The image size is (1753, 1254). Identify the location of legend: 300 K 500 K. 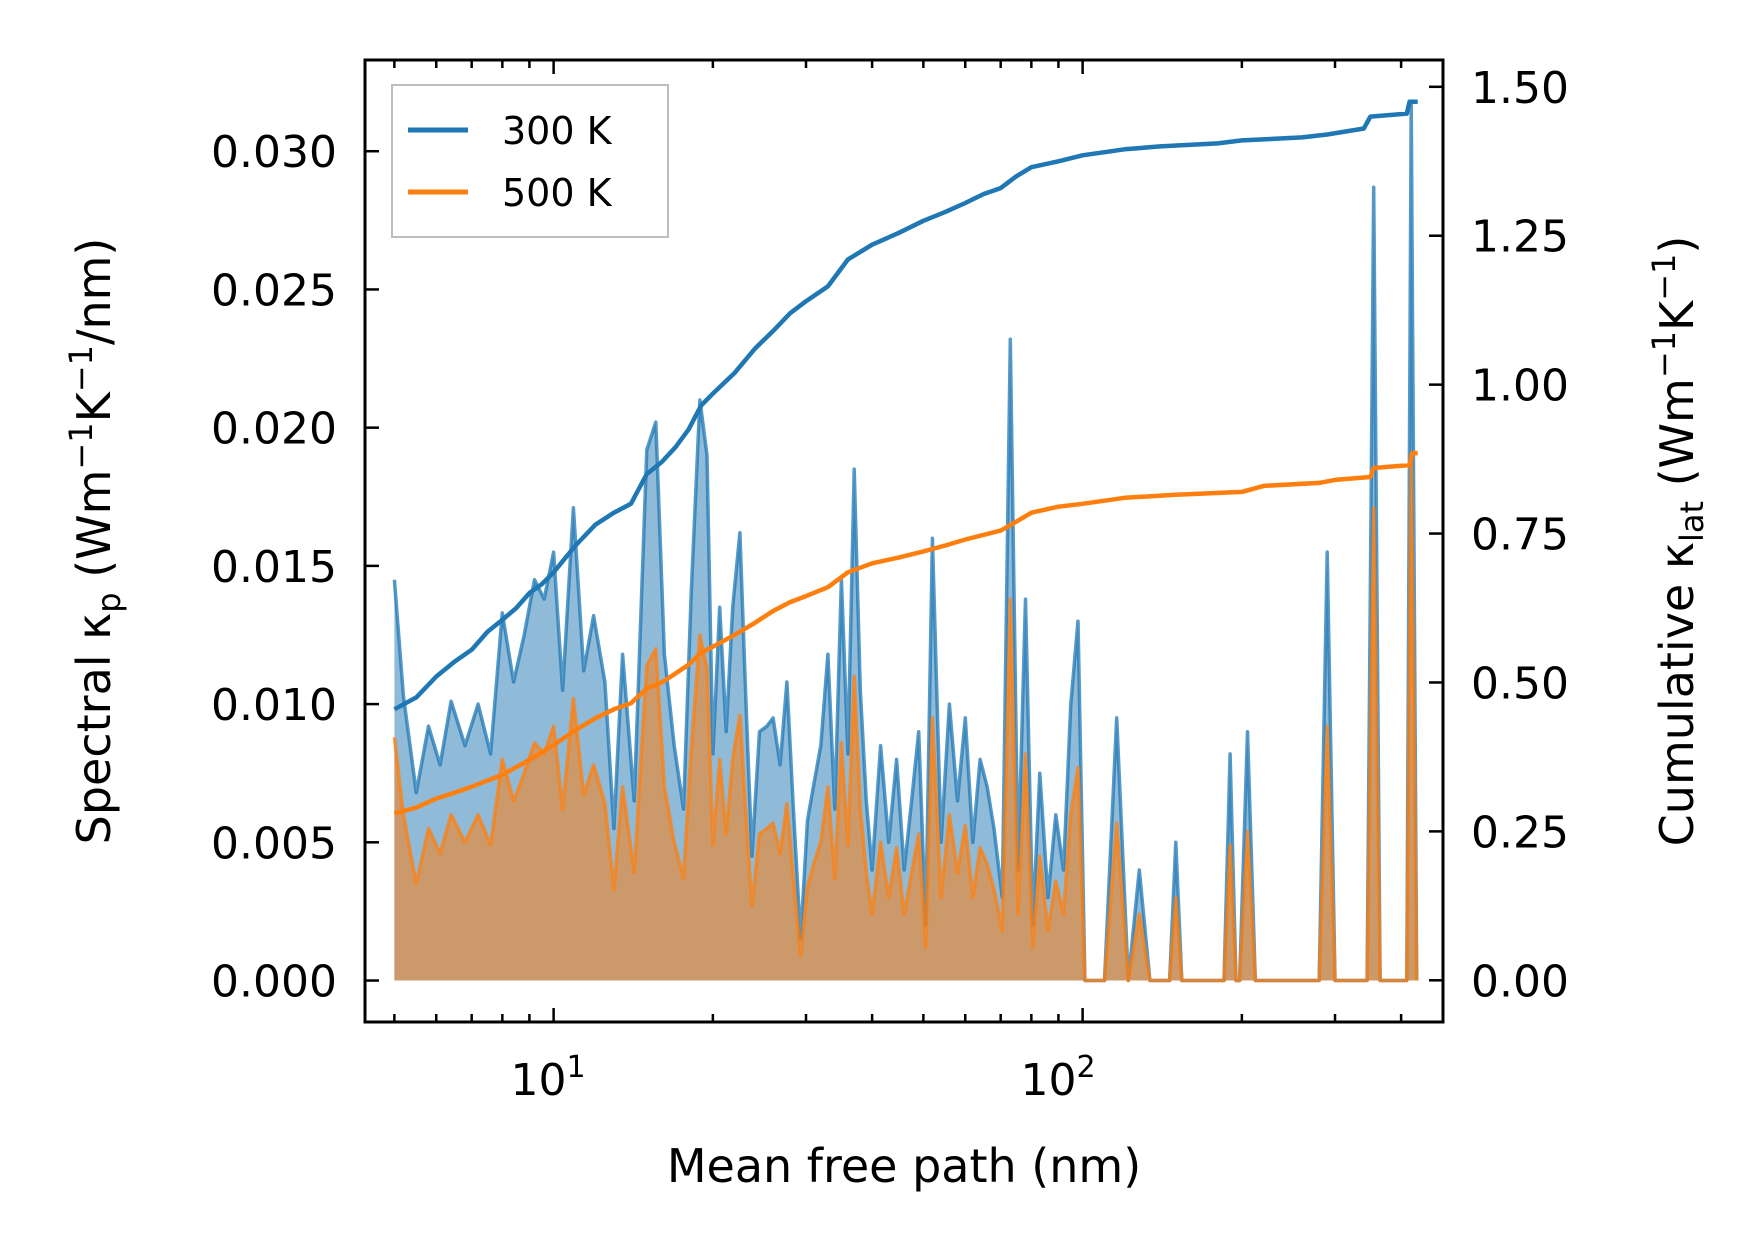
(530, 161).